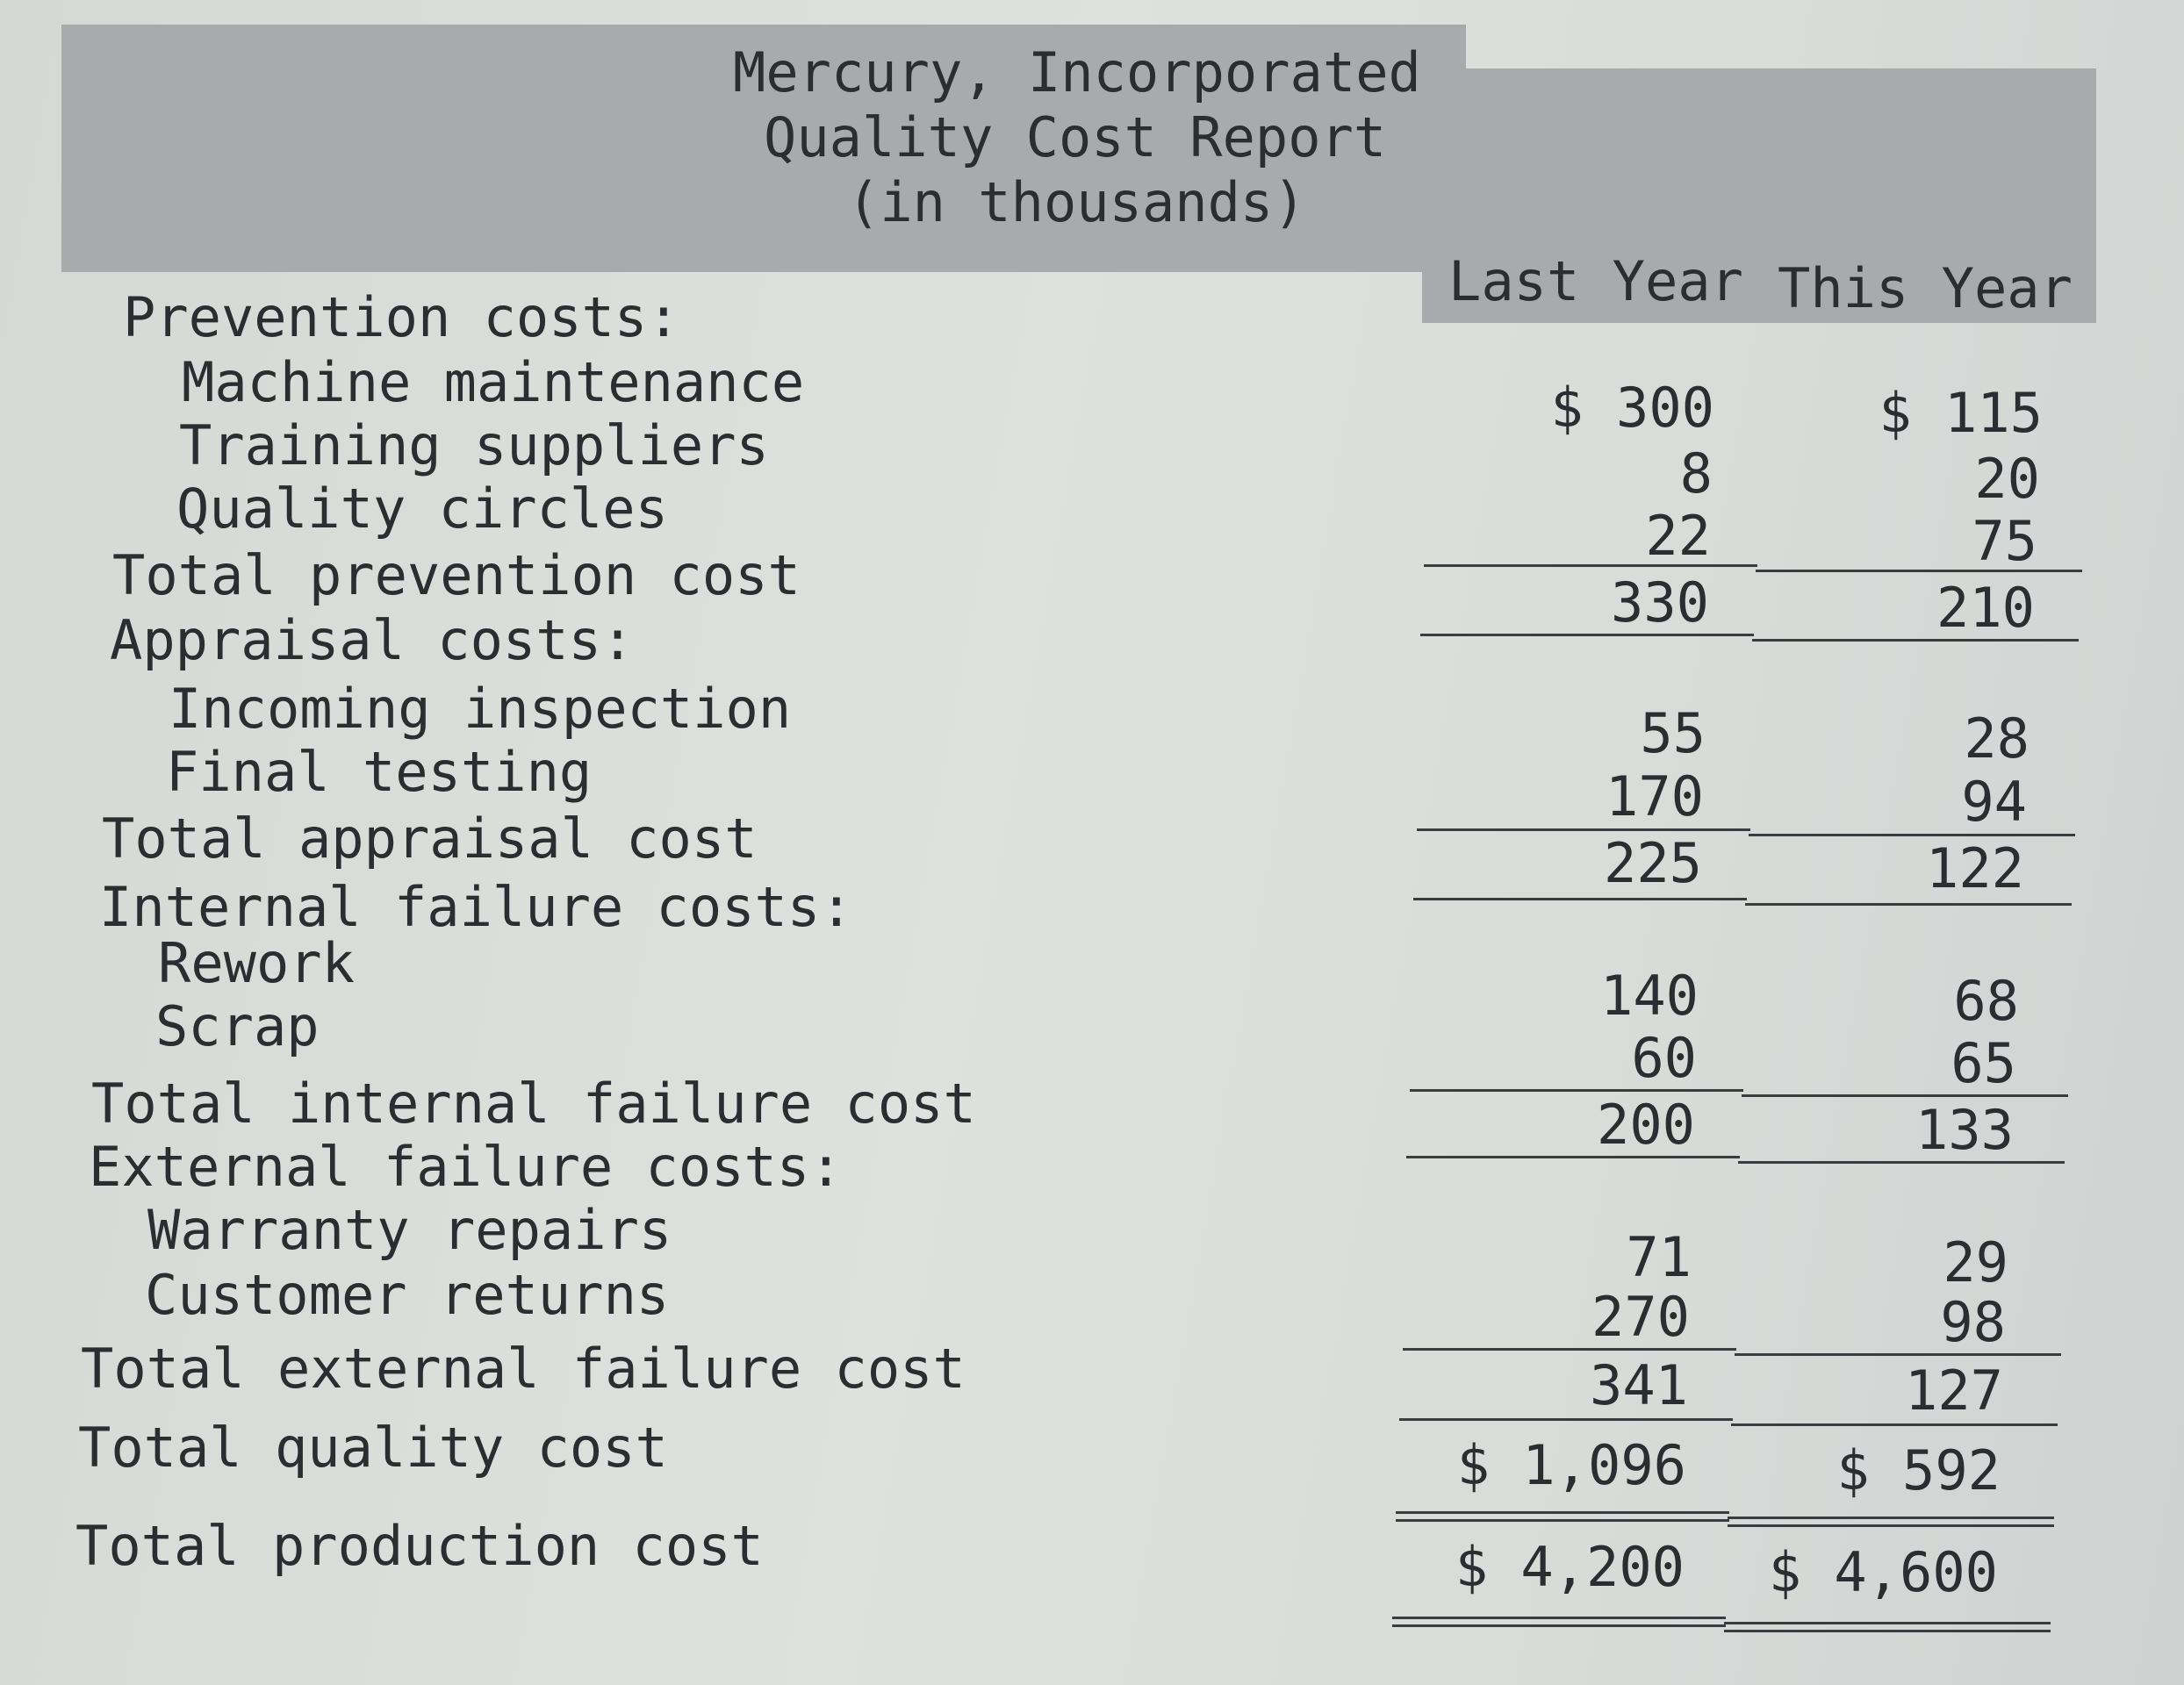 The height and width of the screenshot is (1685, 2184). I want to click on last-year-value: $ 1,096, so click(1571, 1465).